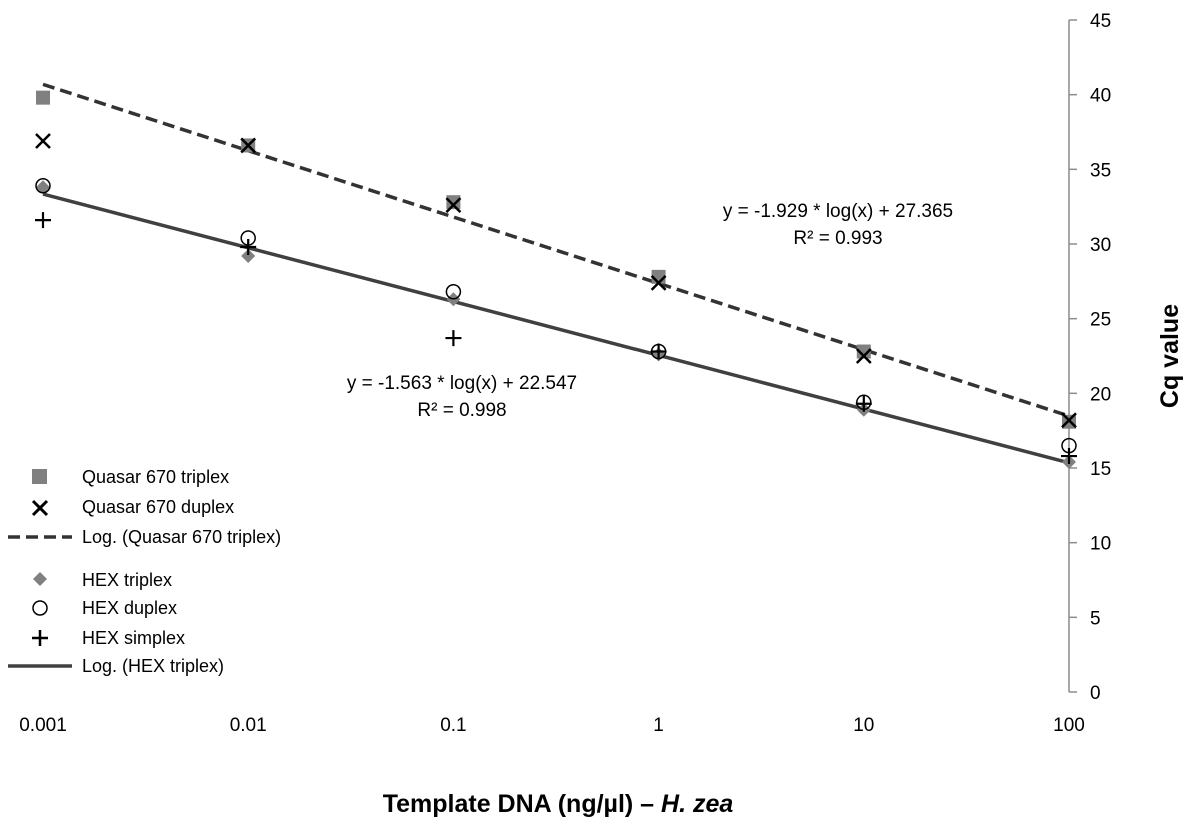  What do you see at coordinates (40, 579) in the screenshot?
I see `legend-marker-hex-triplex` at bounding box center [40, 579].